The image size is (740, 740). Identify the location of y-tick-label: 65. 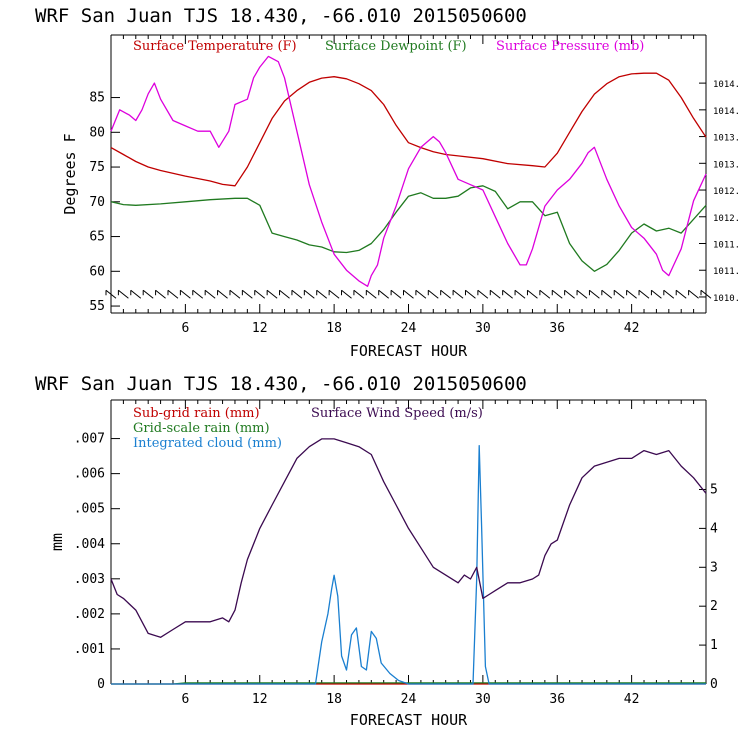
(97, 237).